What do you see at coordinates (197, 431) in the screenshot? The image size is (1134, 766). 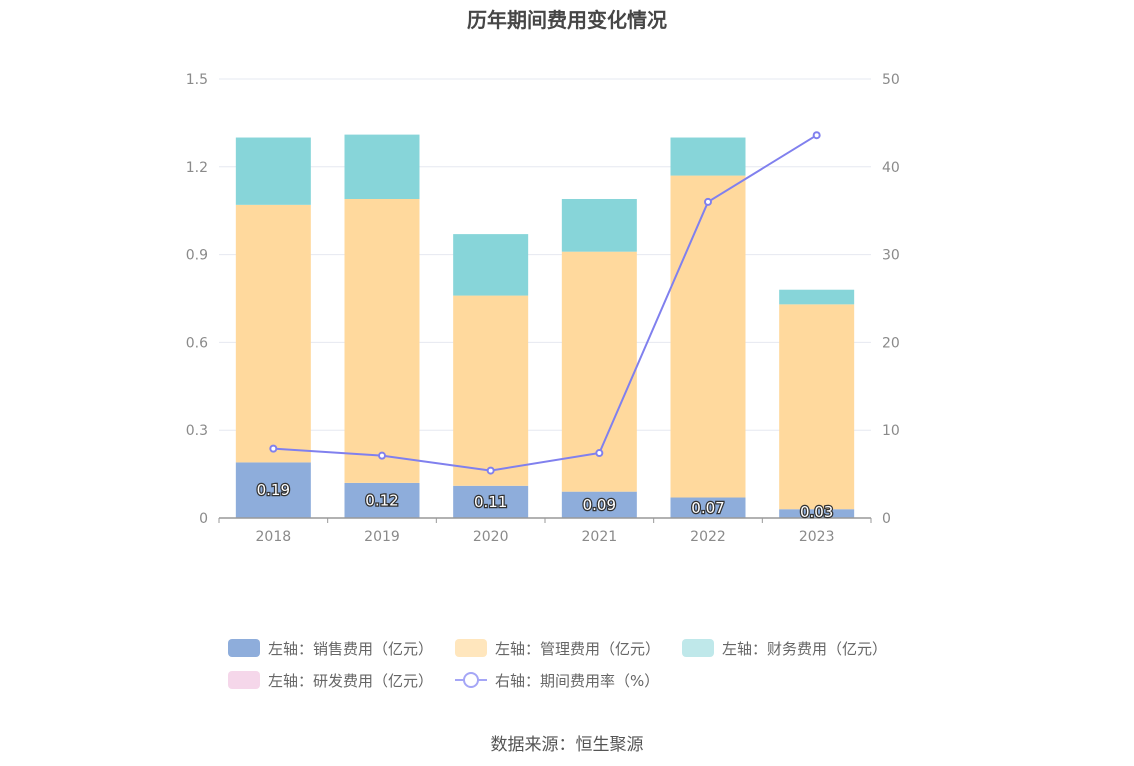 I see `left-axis-tick: 0.3` at bounding box center [197, 431].